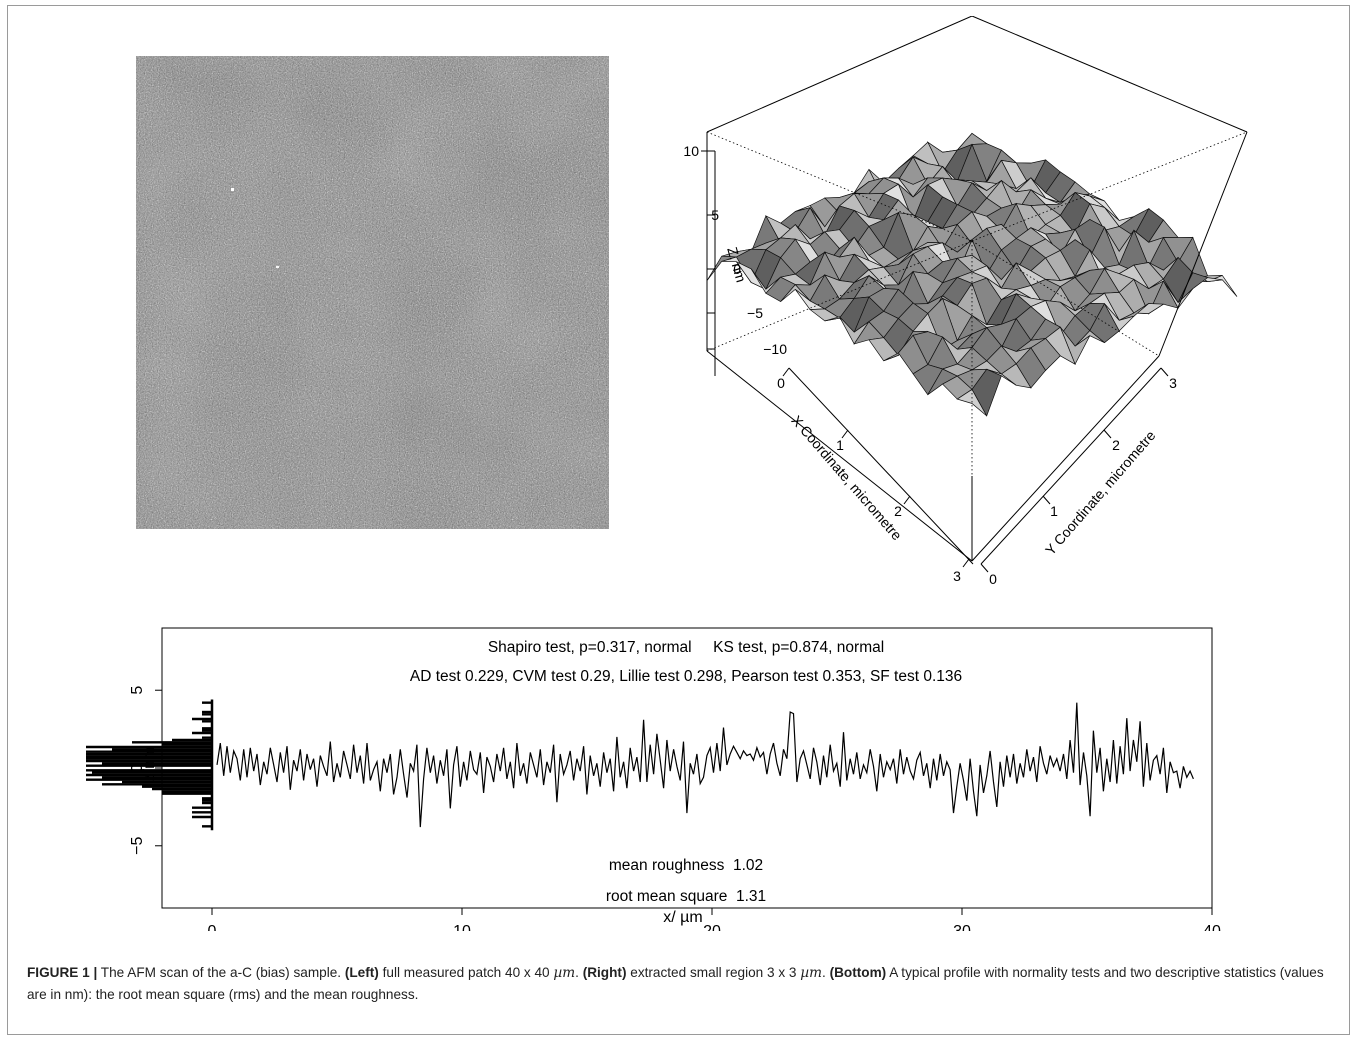 This screenshot has height=1043, width=1357. Describe the element at coordinates (137, 690) in the screenshot. I see `y-tick-label: 5` at that location.